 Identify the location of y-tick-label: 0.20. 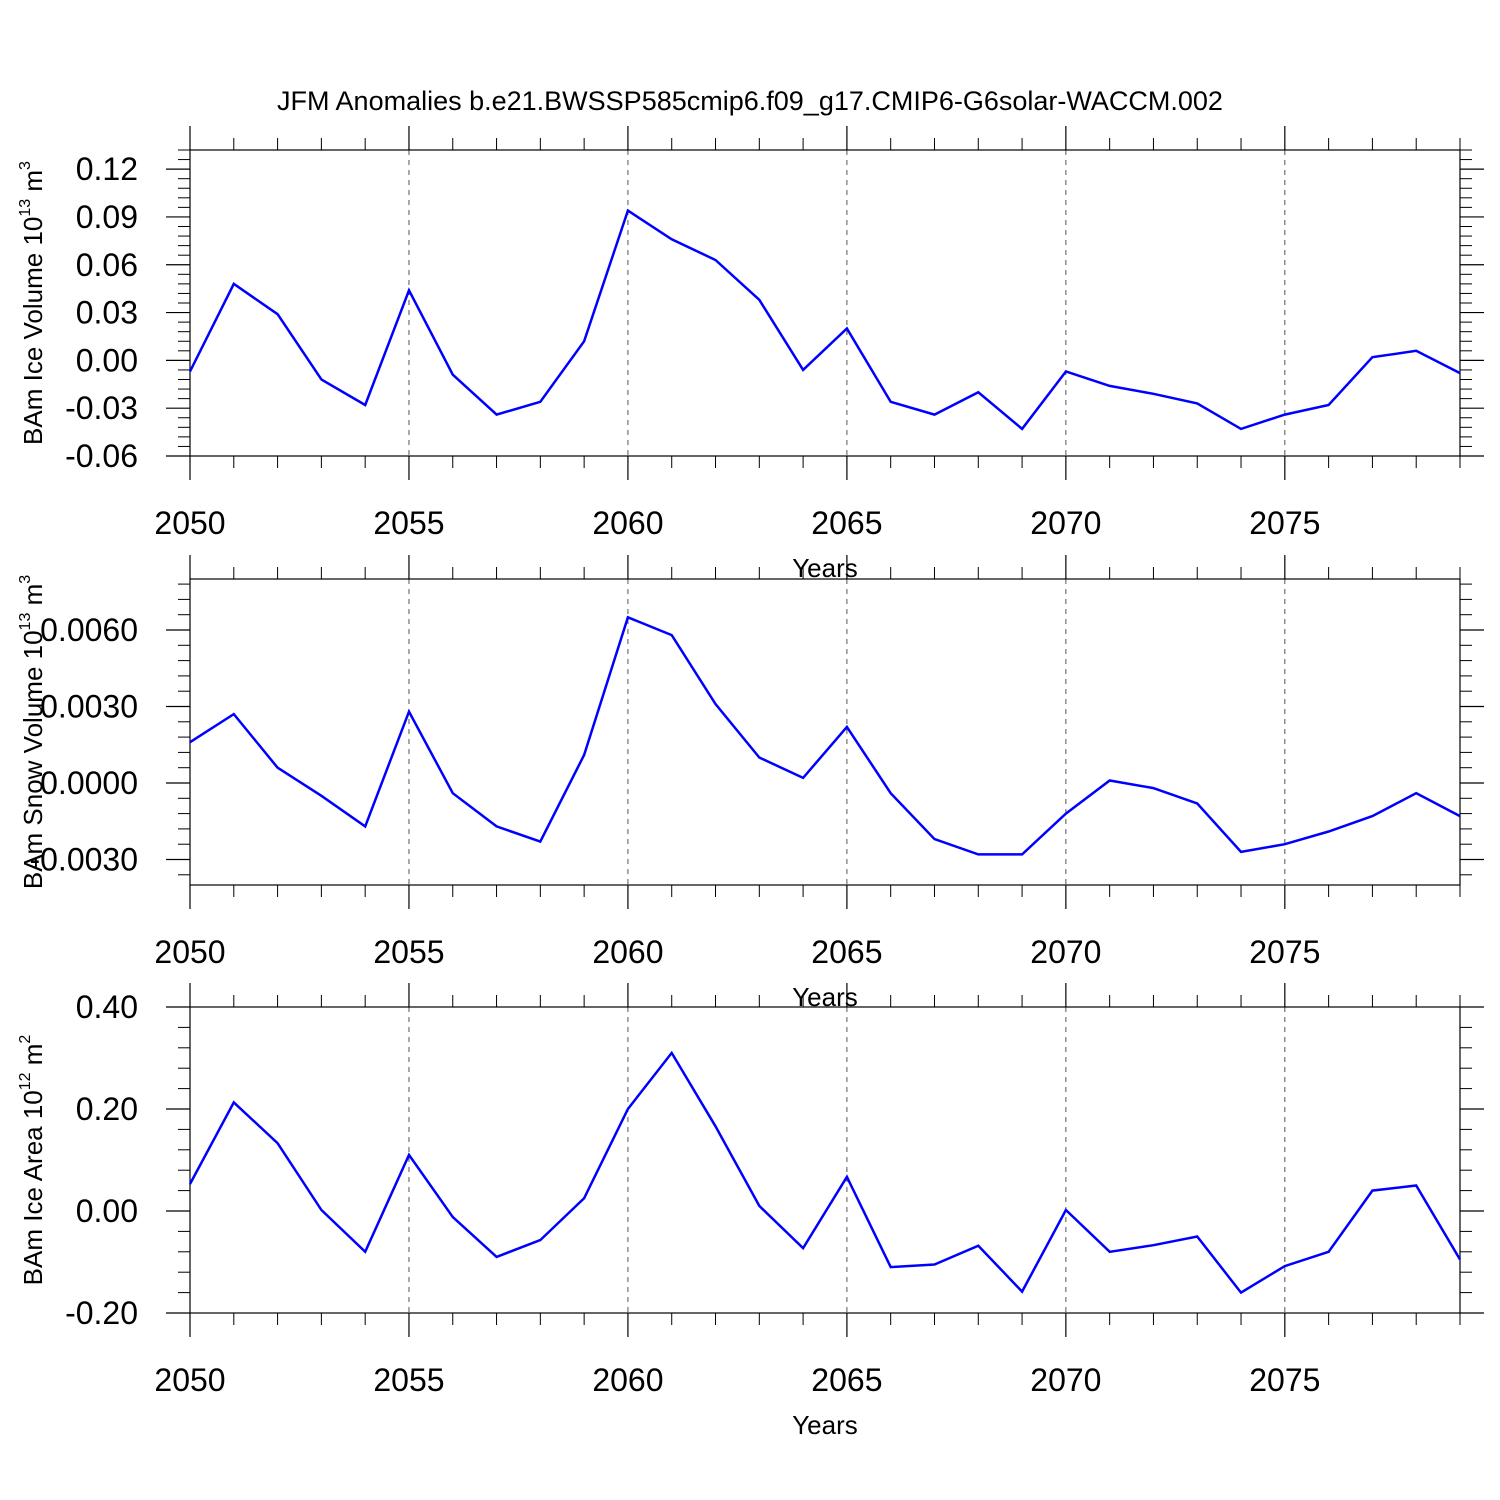
(107, 1109).